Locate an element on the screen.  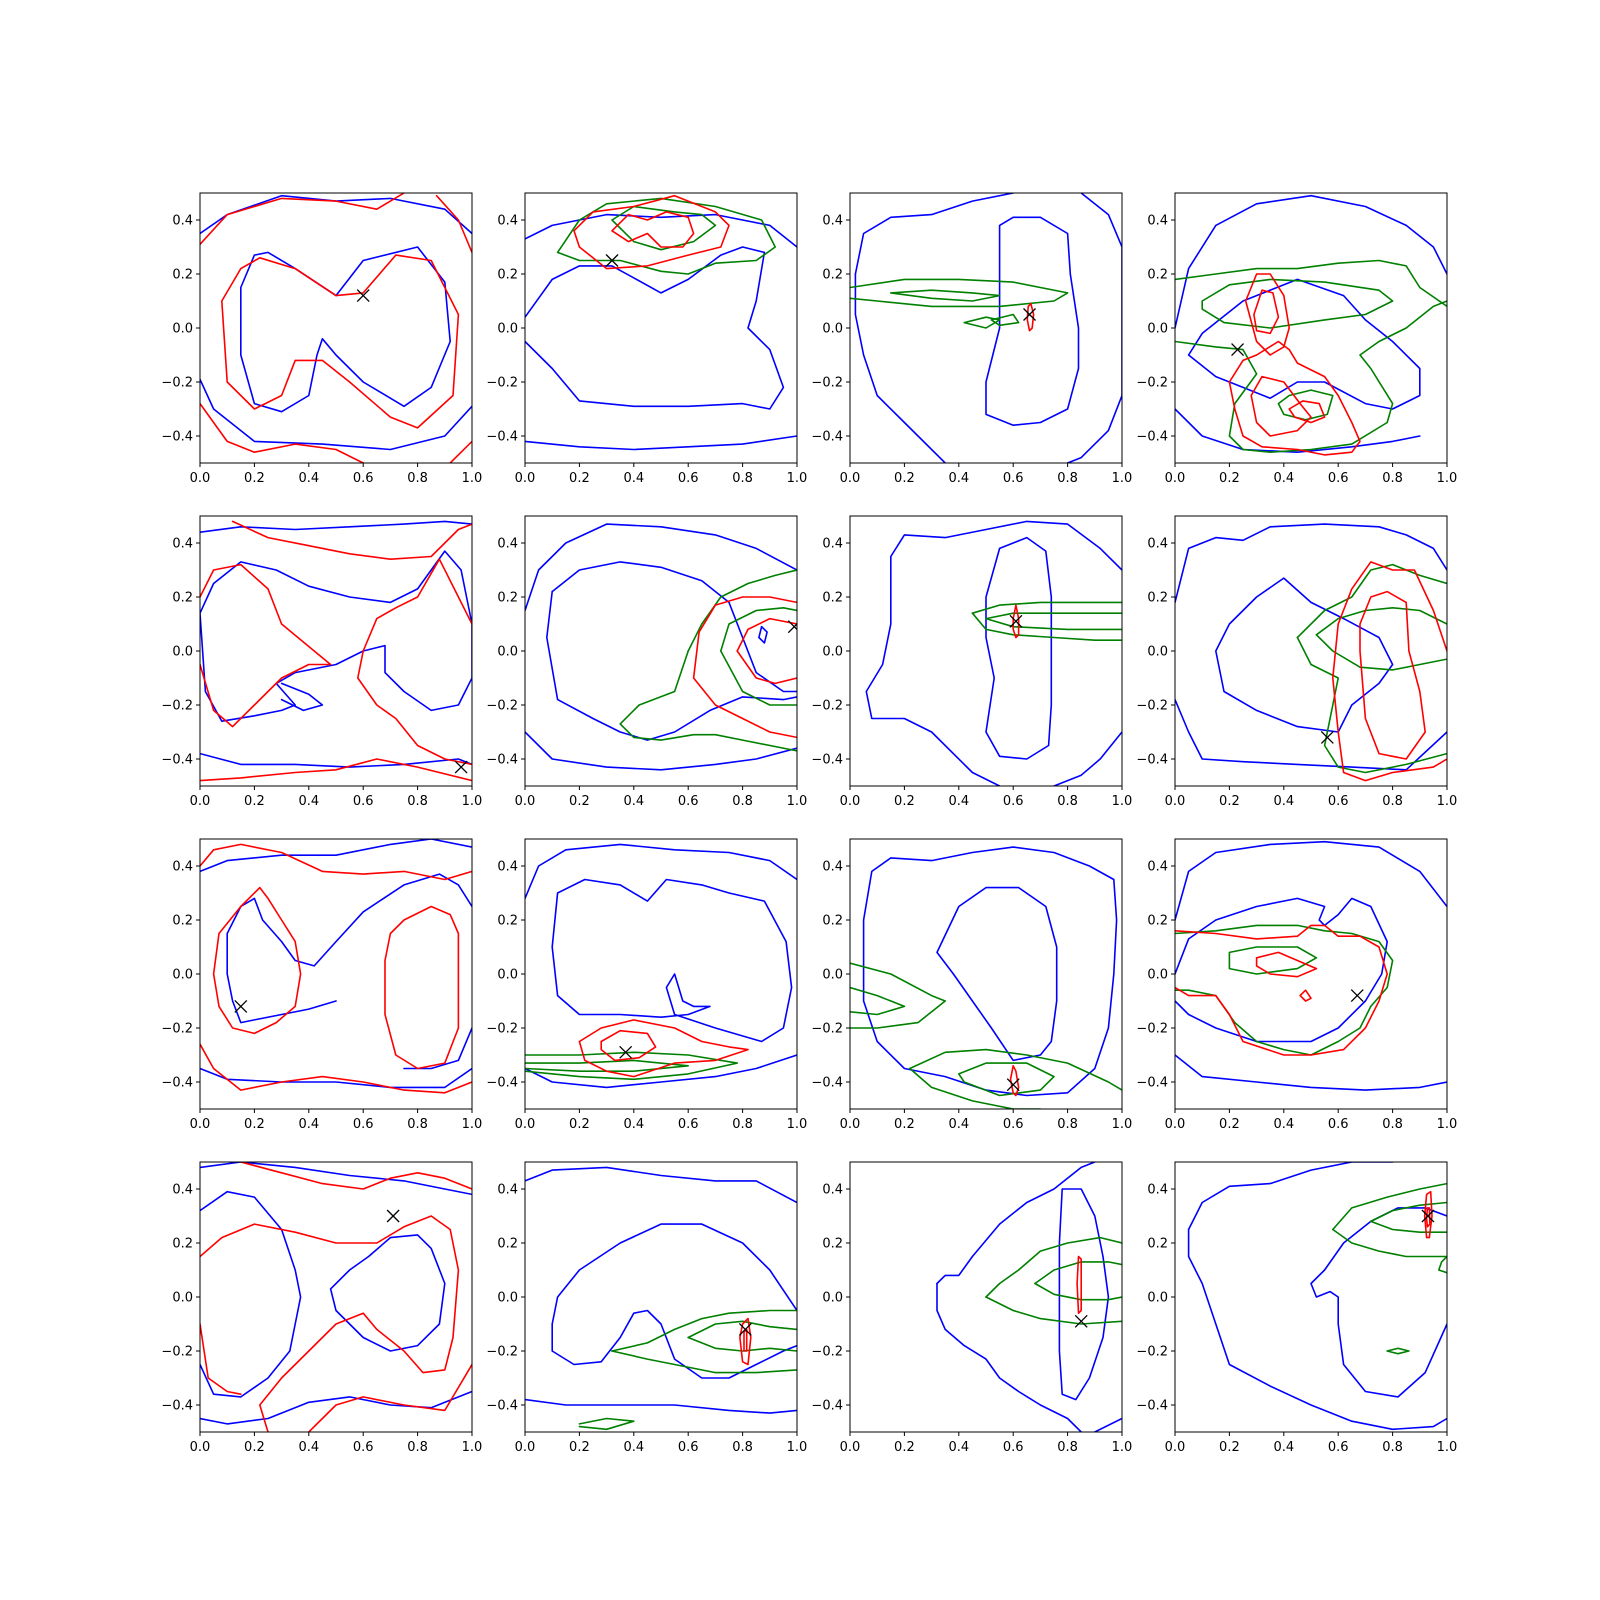
subplot-13: 0.0 0.2 0.4 0.6 0.8 1.0 −0.4 −0.2 0.0 0.2 0.4 is located at coordinates (321, 1308).